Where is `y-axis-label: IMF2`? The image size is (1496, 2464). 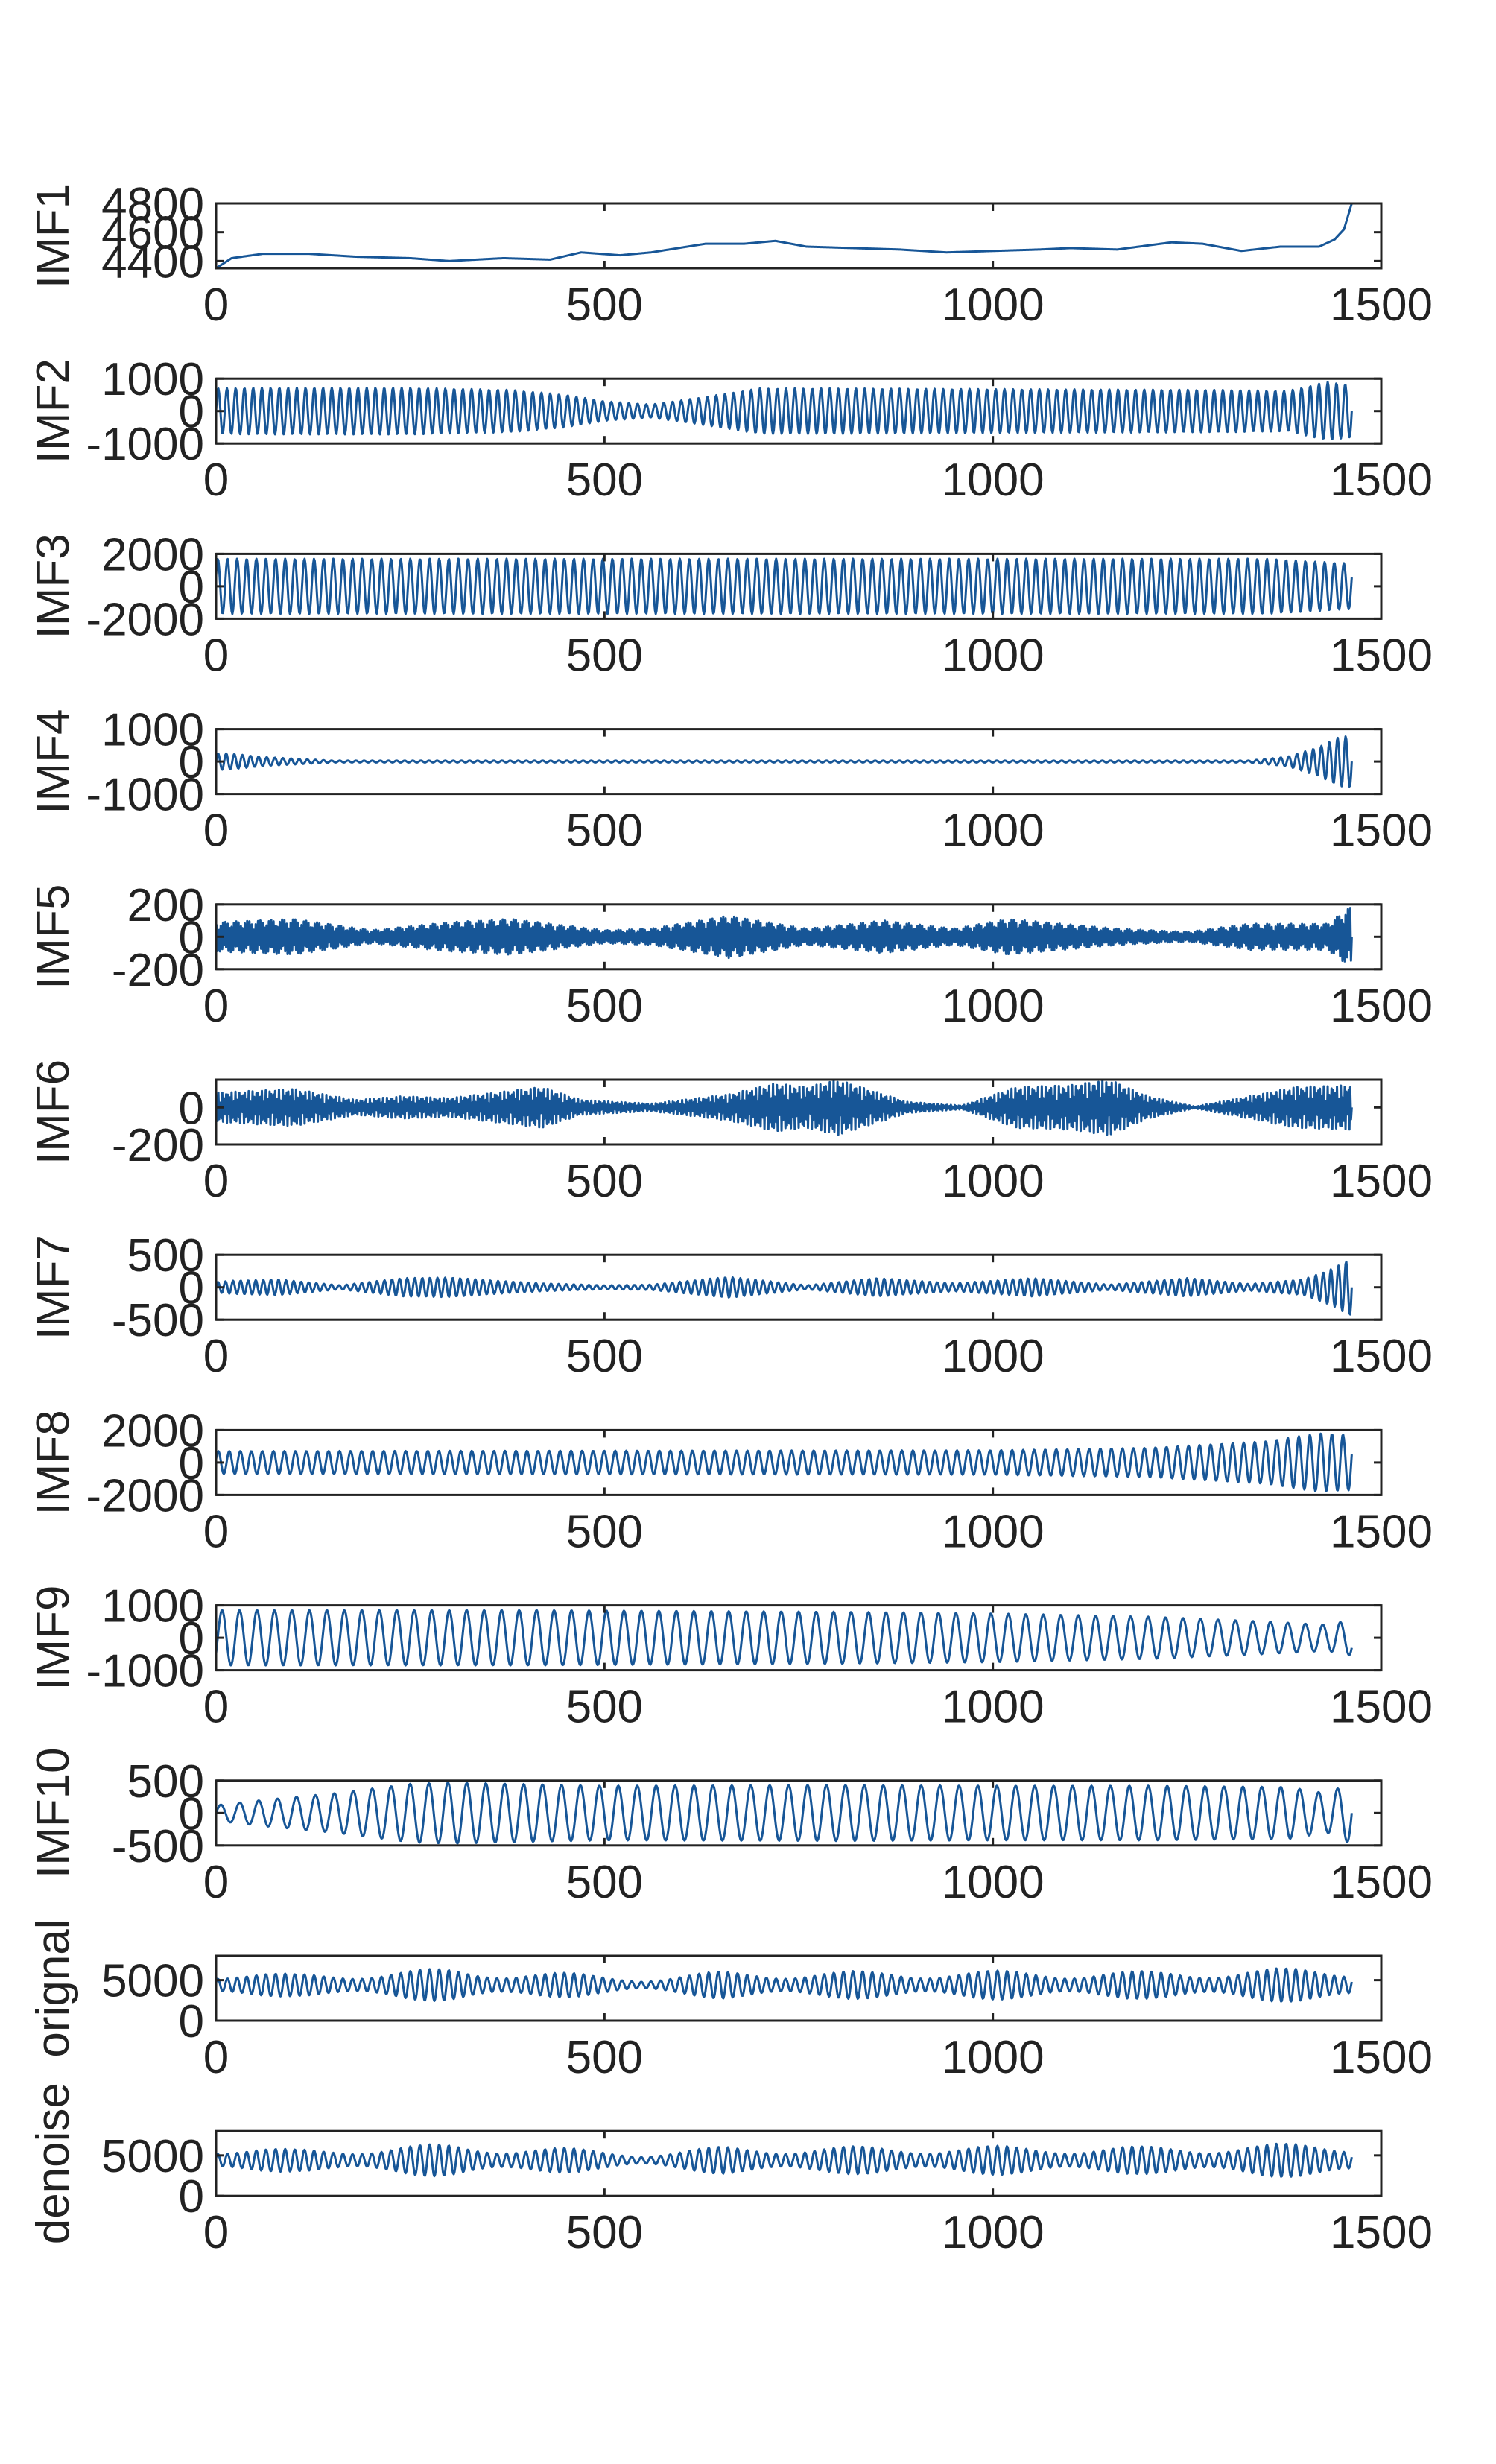 y-axis-label: IMF2 is located at coordinates (53, 410).